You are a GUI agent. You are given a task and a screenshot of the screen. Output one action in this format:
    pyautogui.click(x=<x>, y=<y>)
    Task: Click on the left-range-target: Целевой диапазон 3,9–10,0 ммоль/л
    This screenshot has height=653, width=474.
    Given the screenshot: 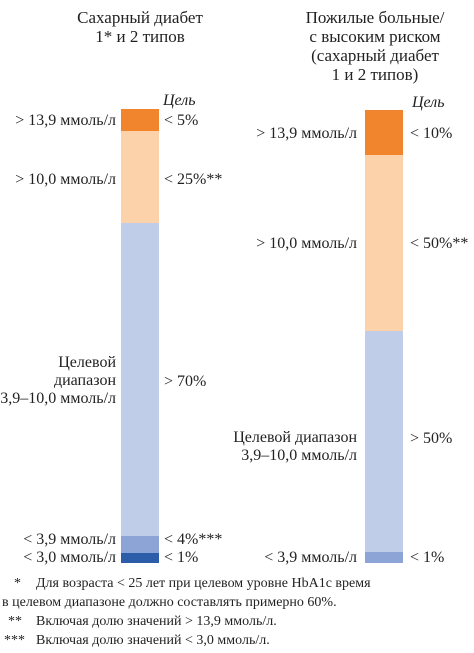 What is the action you would take?
    pyautogui.click(x=58, y=381)
    